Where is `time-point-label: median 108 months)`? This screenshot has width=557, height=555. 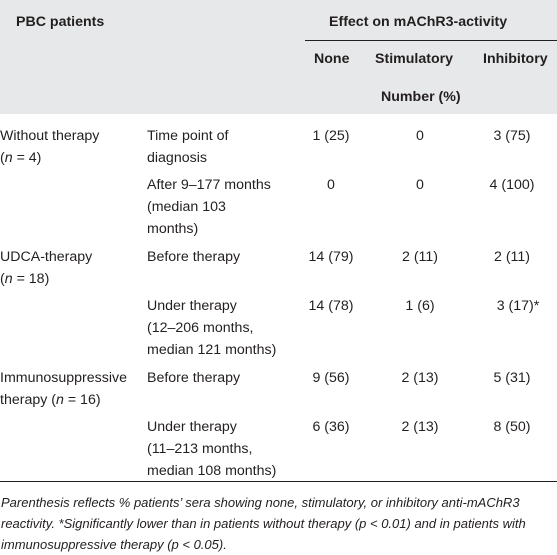 time-point-label: median 108 months) is located at coordinates (212, 471).